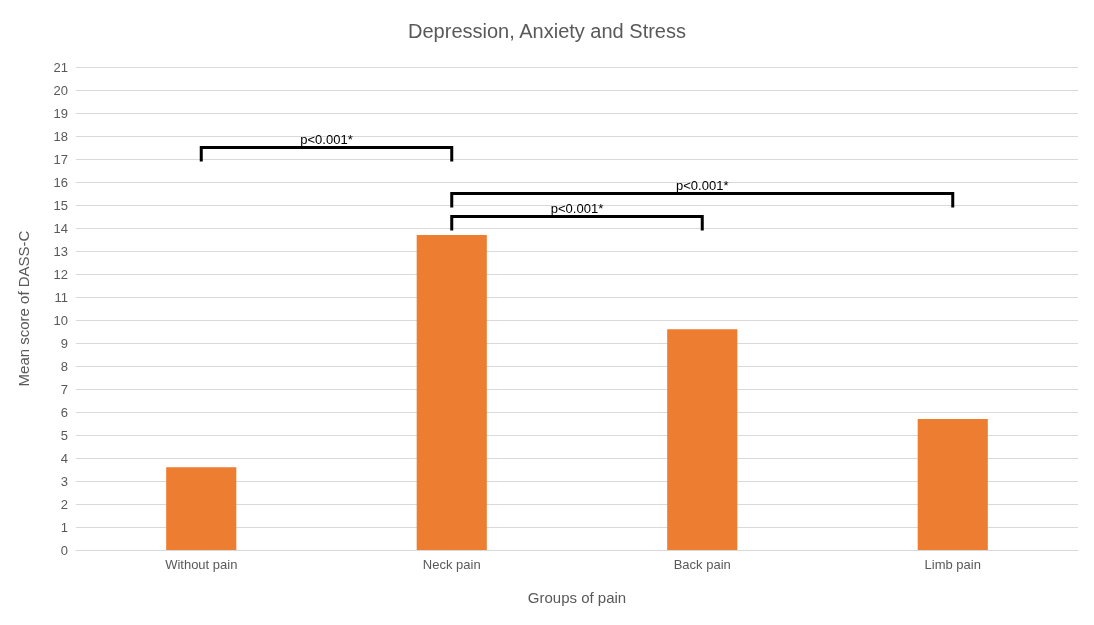 Image resolution: width=1094 pixels, height=625 pixels. Describe the element at coordinates (60, 205) in the screenshot. I see `y-tick-label: 15` at that location.